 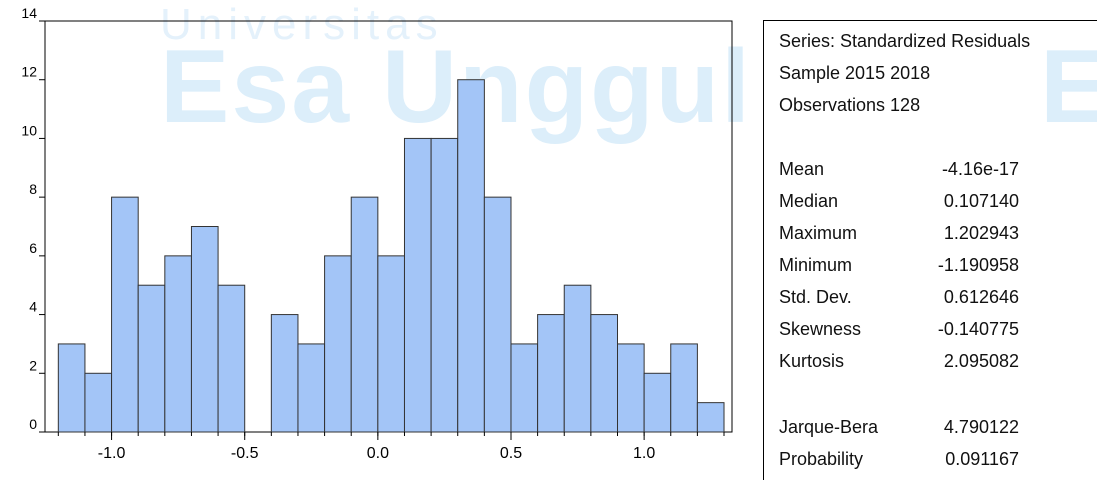 I want to click on stat-label: Probability, so click(x=821, y=459).